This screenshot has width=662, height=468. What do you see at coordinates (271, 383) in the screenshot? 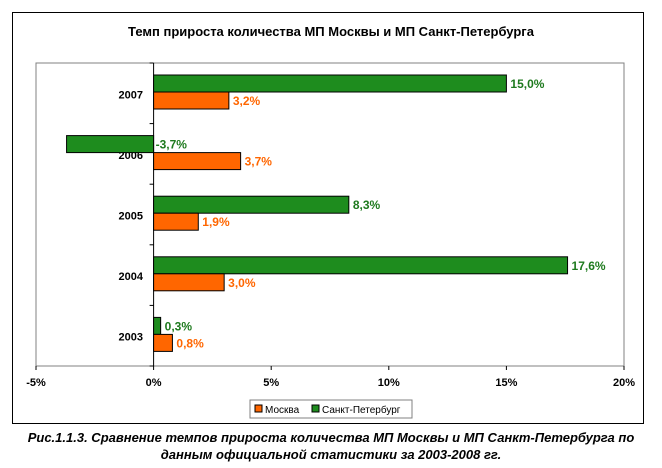
I see `x-tick-label: 5%` at bounding box center [271, 383].